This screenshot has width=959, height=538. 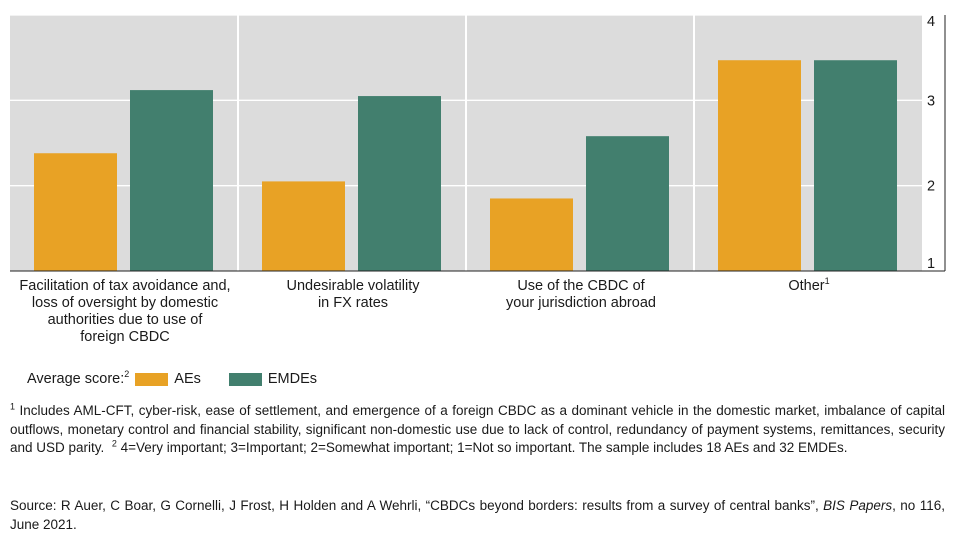 What do you see at coordinates (353, 294) in the screenshot?
I see `x-tick-label-2: Undesirable volatility in FX rates` at bounding box center [353, 294].